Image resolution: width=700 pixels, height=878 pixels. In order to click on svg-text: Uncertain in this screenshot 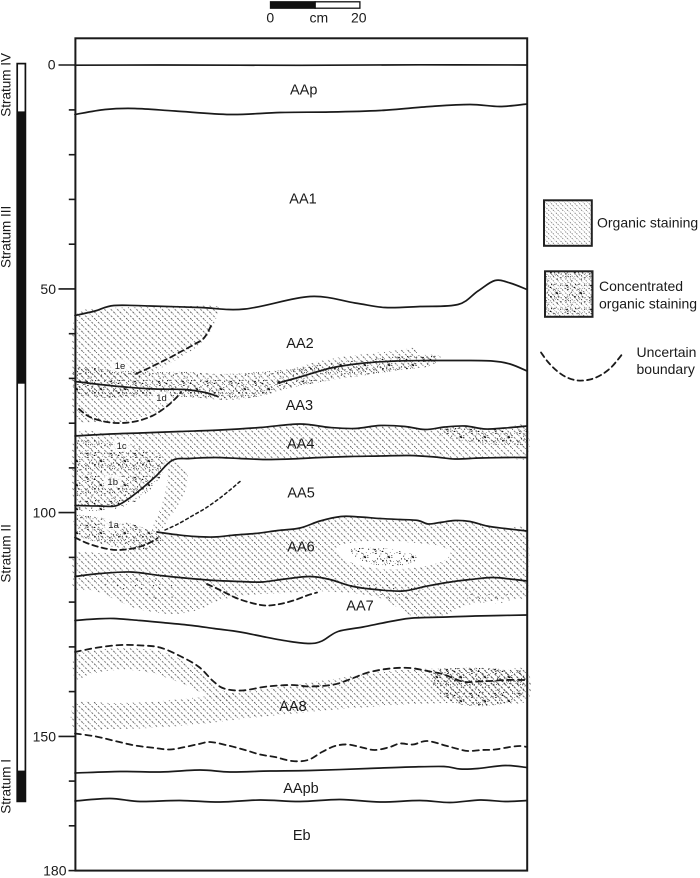, I will do `click(667, 352)`.